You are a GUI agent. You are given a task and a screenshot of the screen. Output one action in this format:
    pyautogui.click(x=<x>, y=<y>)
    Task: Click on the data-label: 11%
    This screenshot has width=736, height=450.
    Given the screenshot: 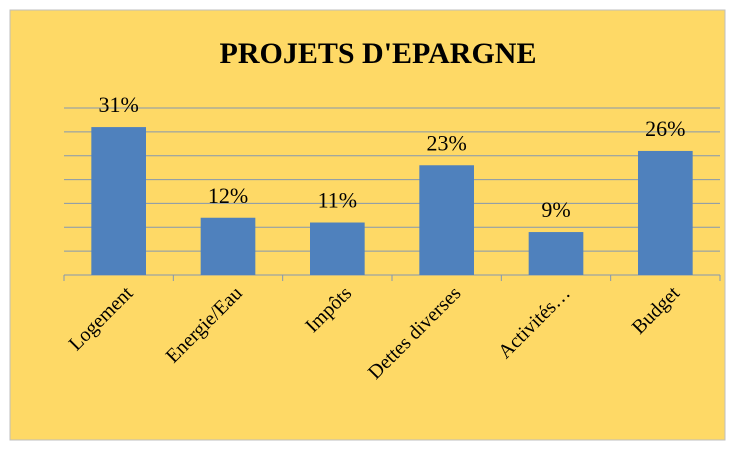 What is the action you would take?
    pyautogui.click(x=338, y=200)
    